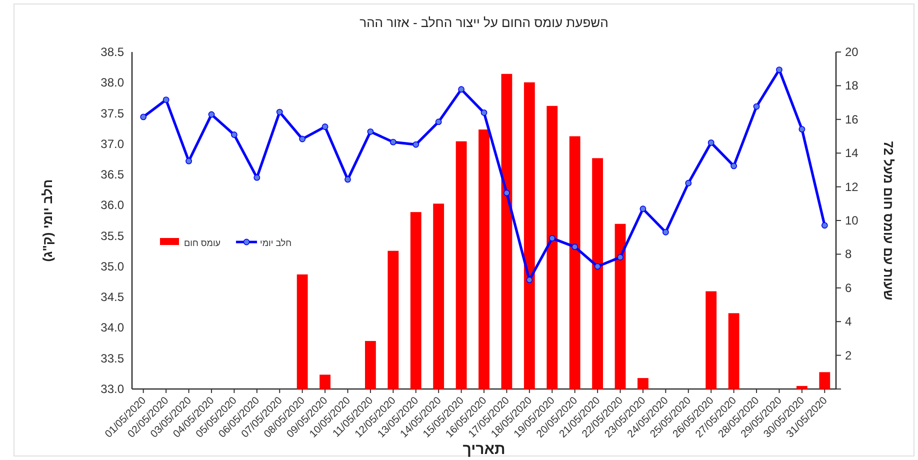  Describe the element at coordinates (888, 220) in the screenshot. I see `y2-axis-title: שעות עם עומס חום מעל 72` at that location.